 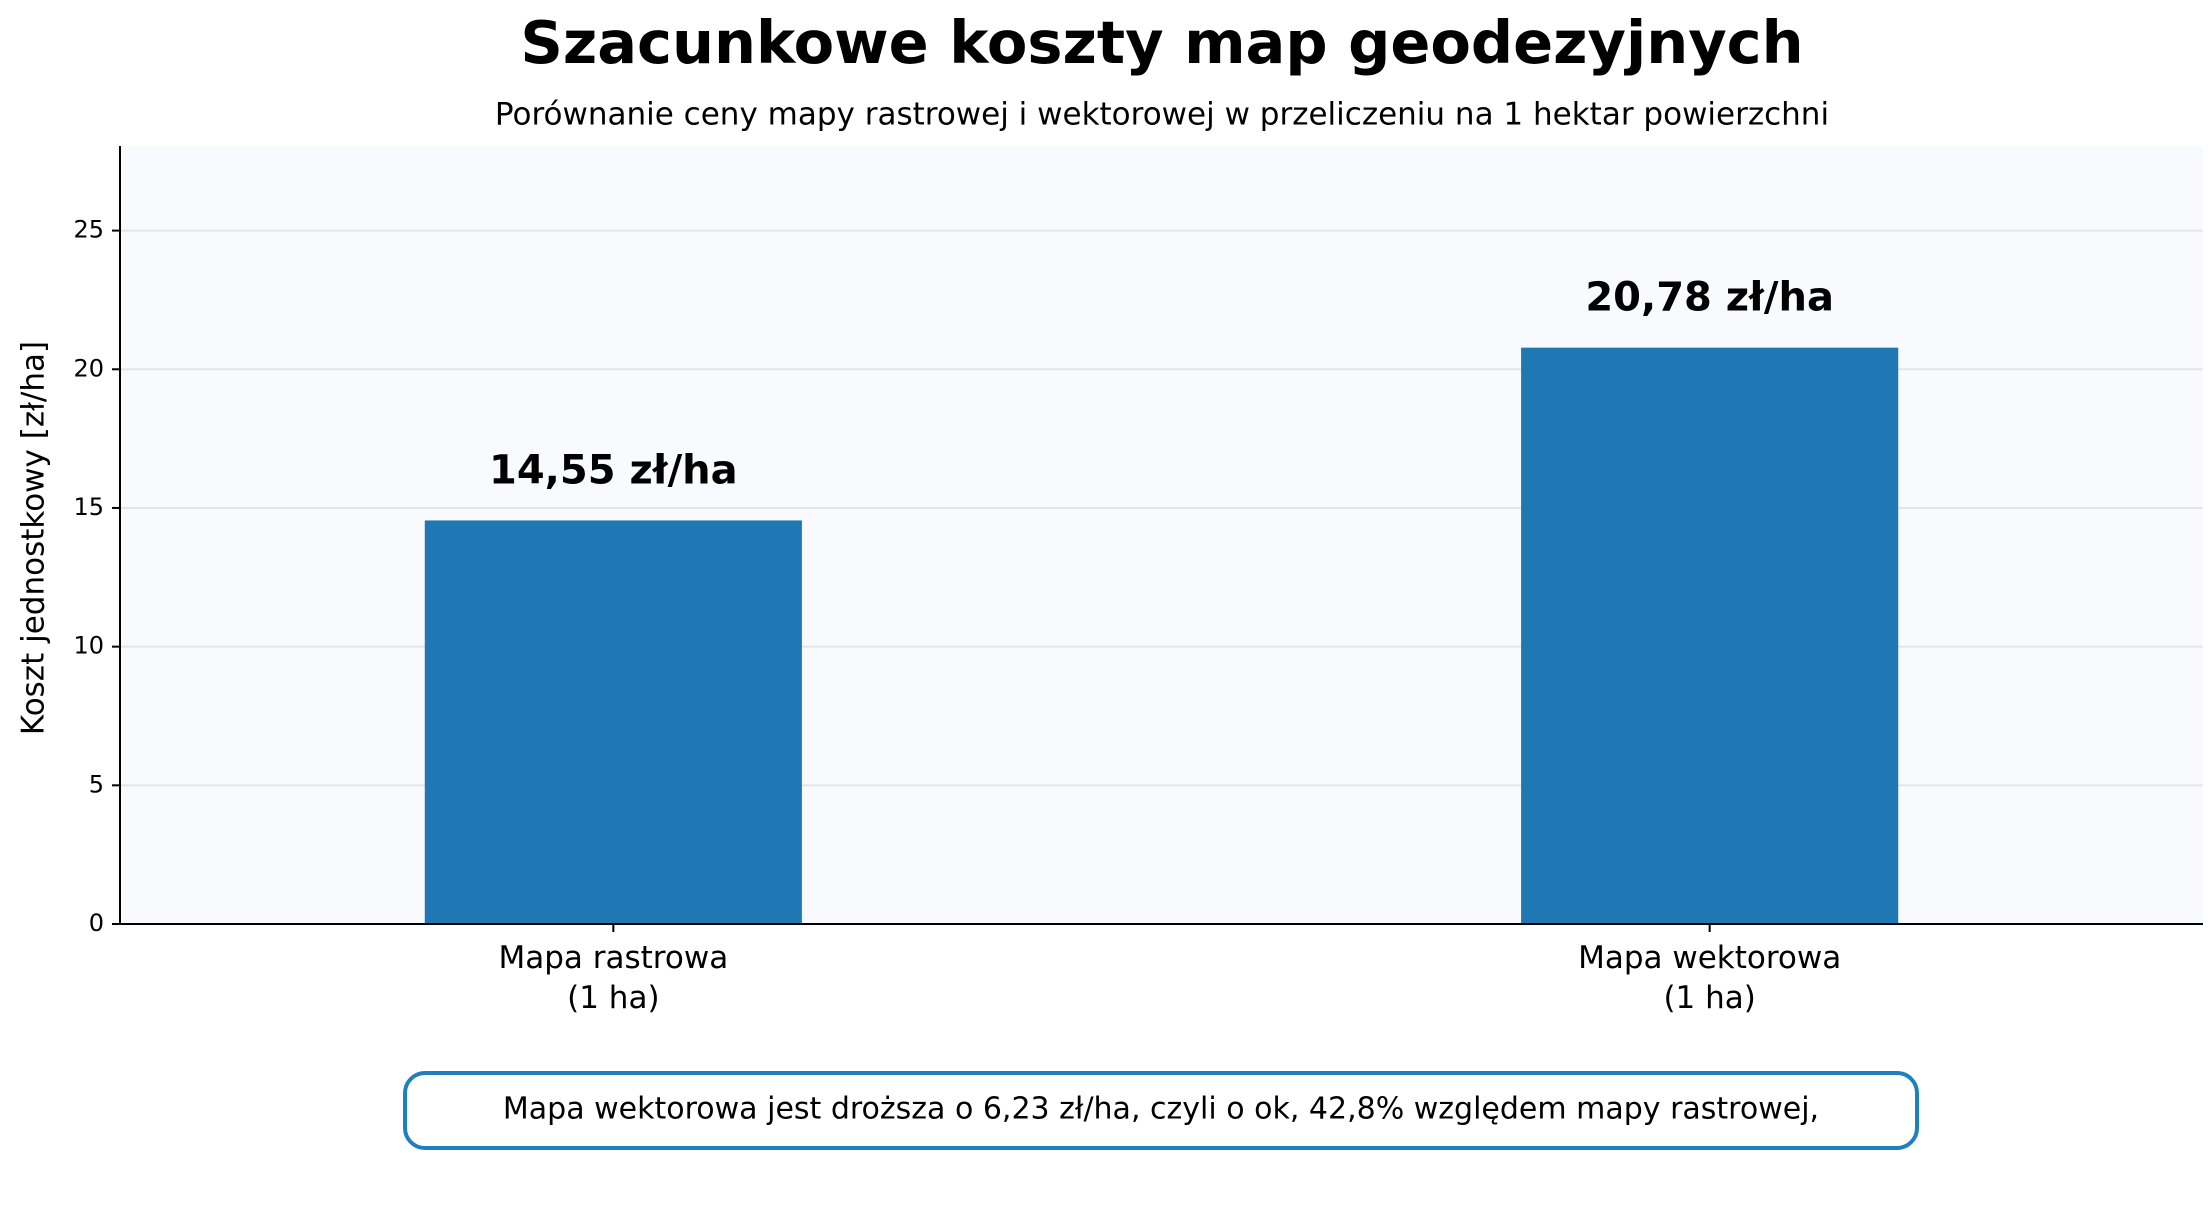 What do you see at coordinates (1709, 978) in the screenshot?
I see `x-tick-label: Mapa wektorowa (1 ha)` at bounding box center [1709, 978].